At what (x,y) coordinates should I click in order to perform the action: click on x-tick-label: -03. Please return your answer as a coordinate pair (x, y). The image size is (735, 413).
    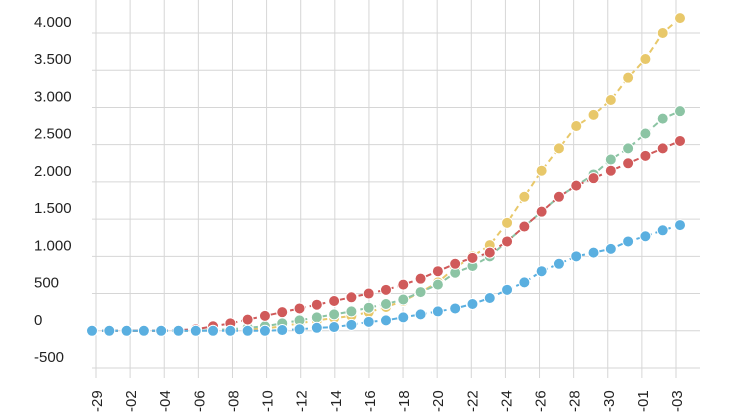
    Looking at the image, I should click on (677, 401).